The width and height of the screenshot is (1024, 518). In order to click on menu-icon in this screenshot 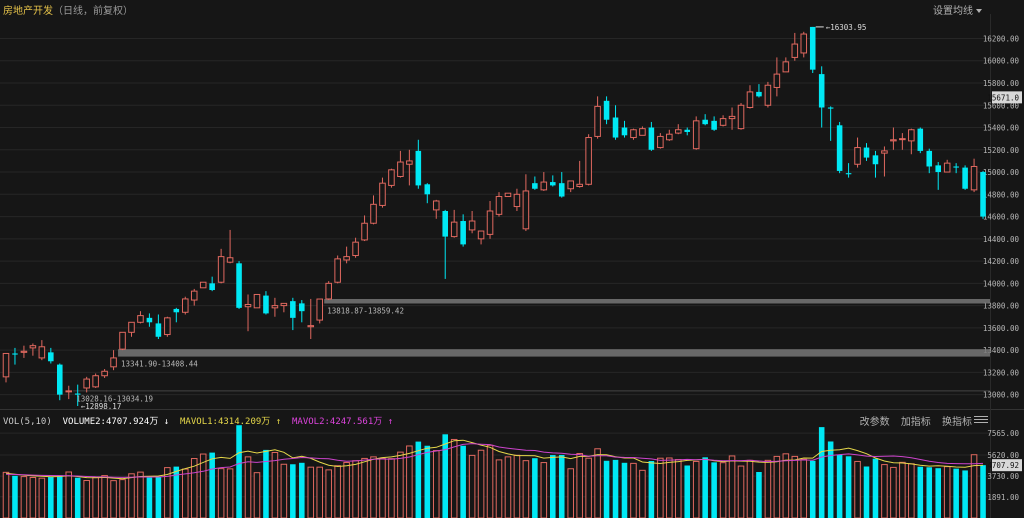, I will do `click(981, 419)`.